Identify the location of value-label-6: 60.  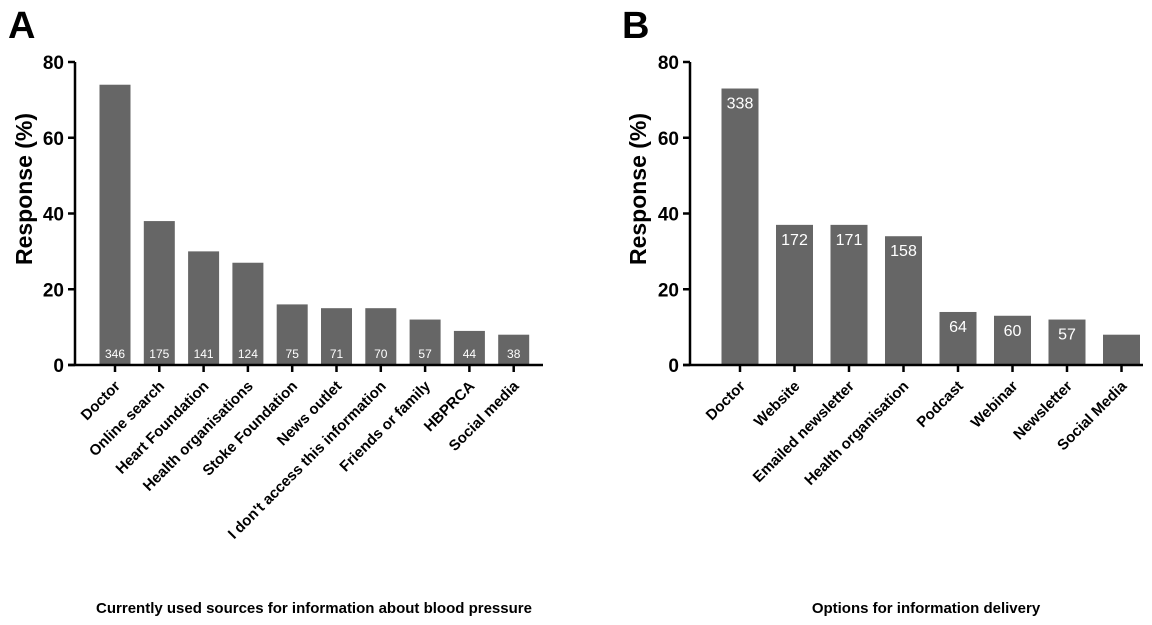
(1013, 331).